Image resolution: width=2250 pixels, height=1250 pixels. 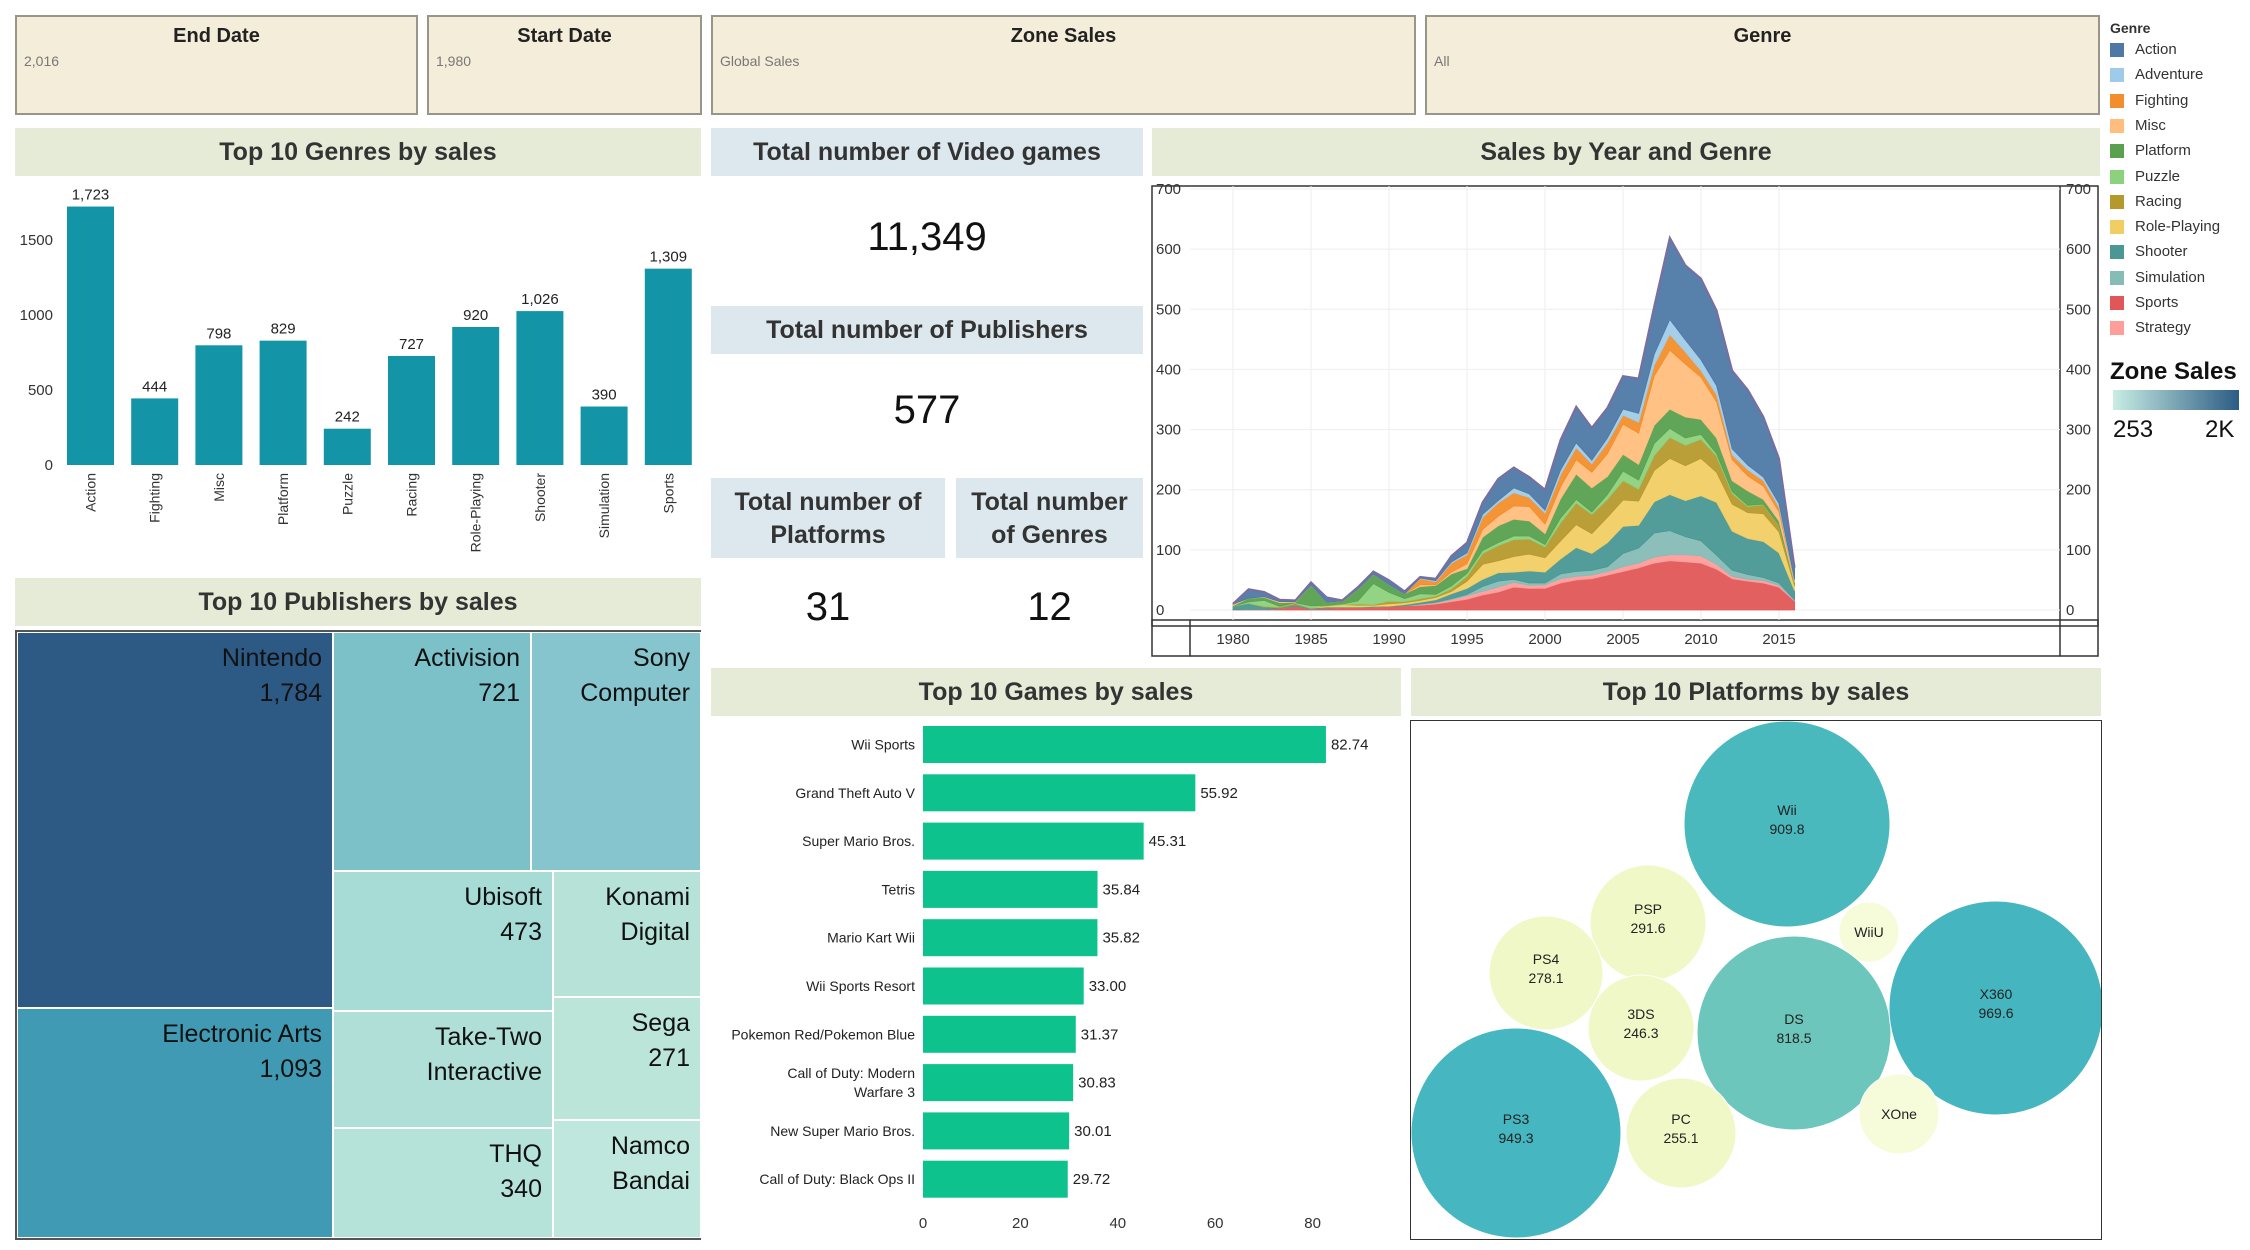 I want to click on publisher-sales: 721, so click(x=499, y=693).